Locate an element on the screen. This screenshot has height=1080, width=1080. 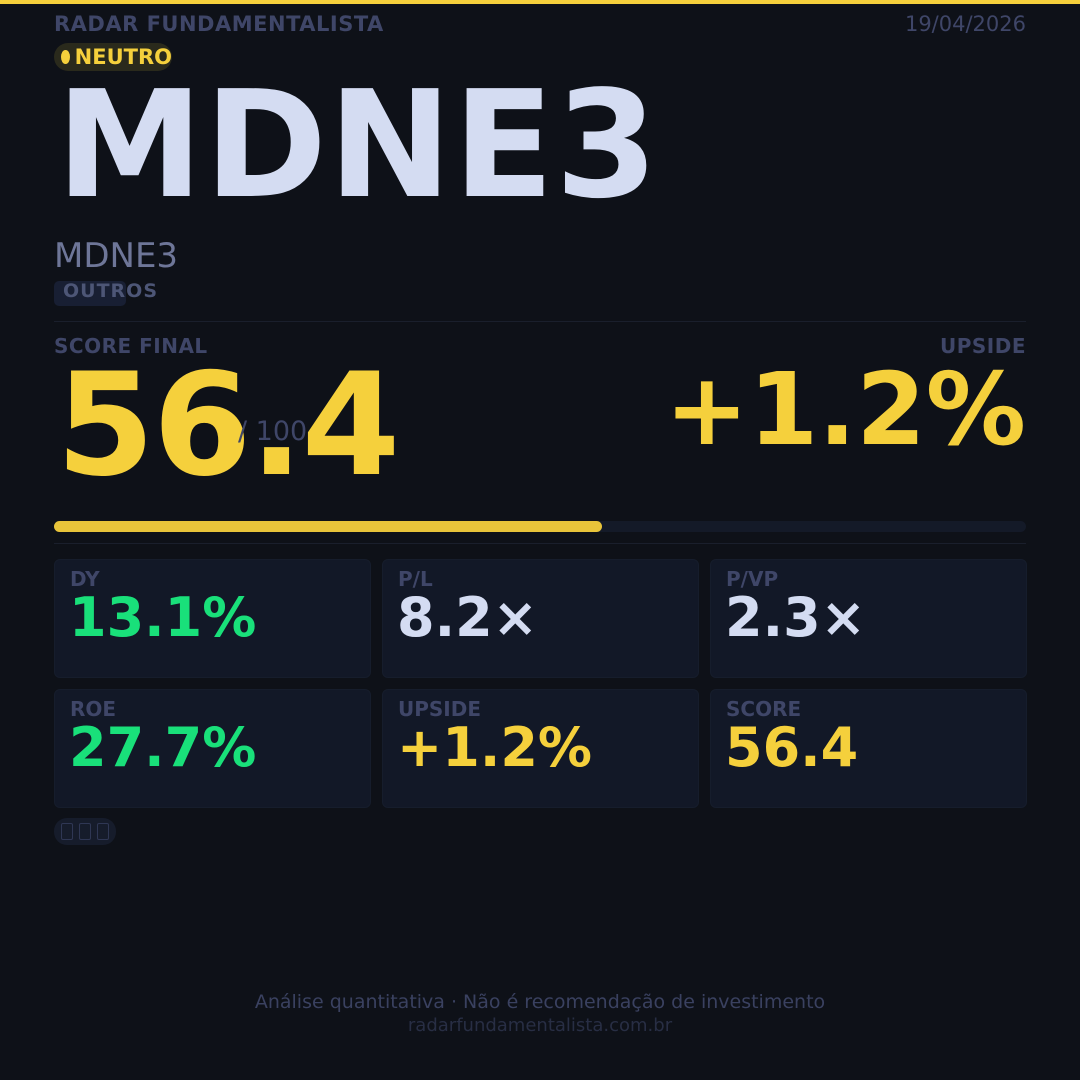
tag-icons-pill is located at coordinates (85, 831).